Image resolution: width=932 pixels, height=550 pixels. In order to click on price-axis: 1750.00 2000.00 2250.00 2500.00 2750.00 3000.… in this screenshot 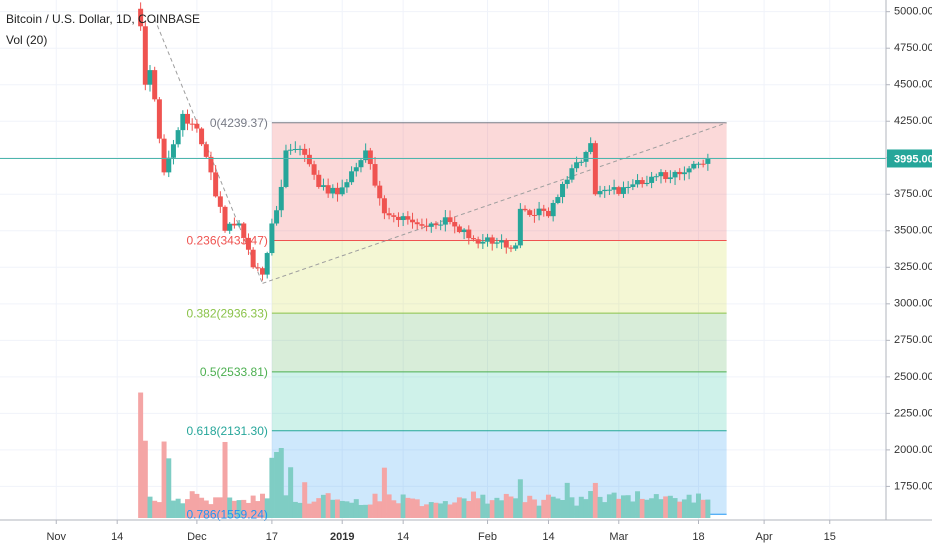, I will do `click(908, 260)`.